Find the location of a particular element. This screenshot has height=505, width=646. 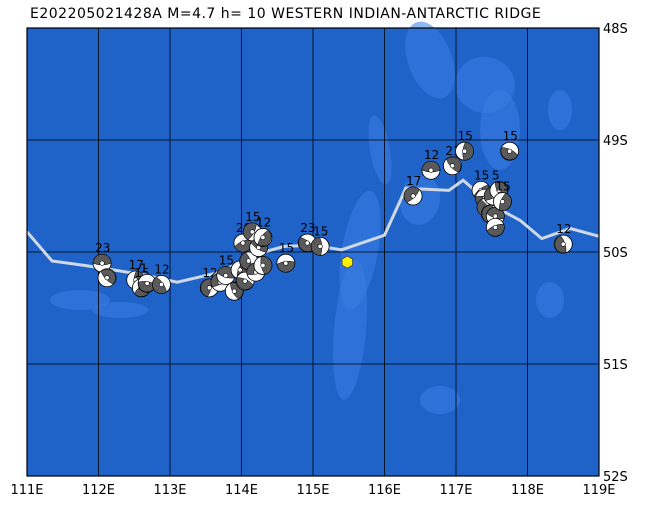

focal-mechanism: 23 is located at coordinates (102, 257).